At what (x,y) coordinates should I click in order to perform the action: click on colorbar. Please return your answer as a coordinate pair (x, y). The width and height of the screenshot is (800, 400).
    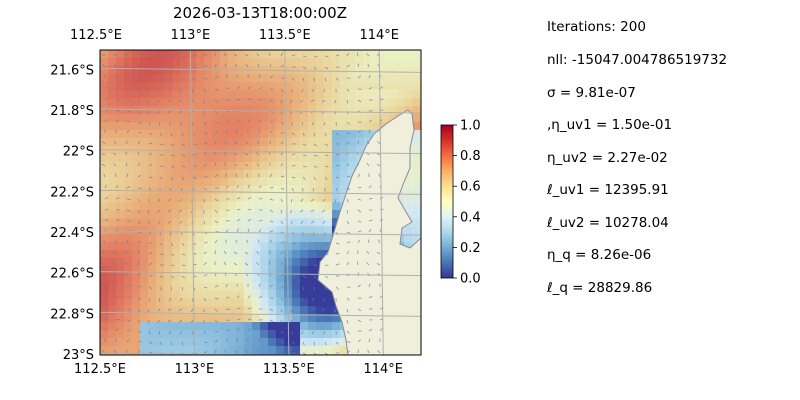
    Looking at the image, I should click on (447, 201).